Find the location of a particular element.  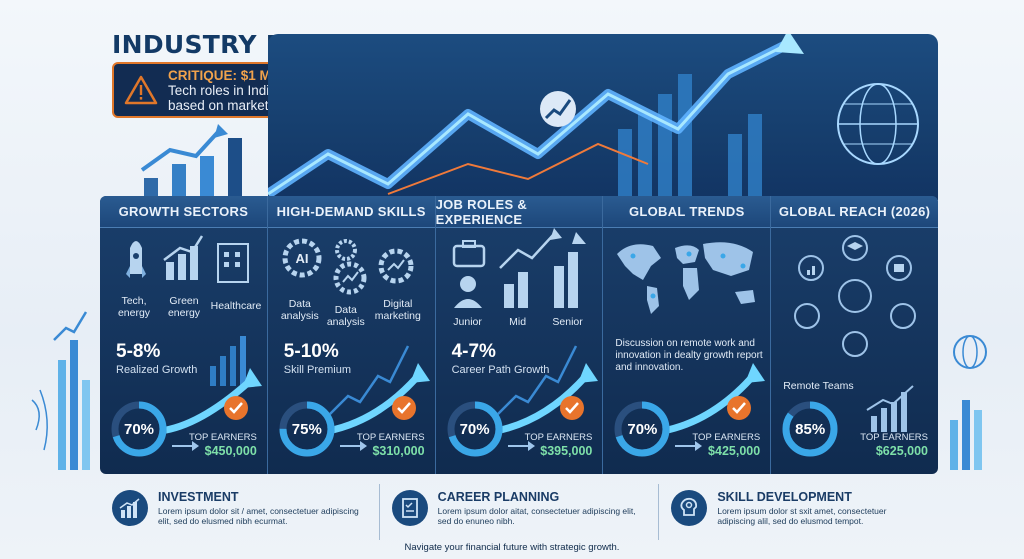

column-heading: GROWTH SECTORS is located at coordinates (183, 212).